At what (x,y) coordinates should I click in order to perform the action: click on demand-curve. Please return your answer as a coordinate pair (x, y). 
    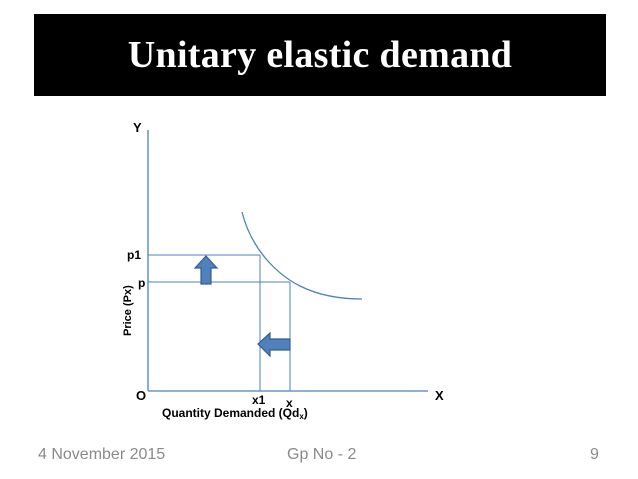
    Looking at the image, I should click on (302, 255).